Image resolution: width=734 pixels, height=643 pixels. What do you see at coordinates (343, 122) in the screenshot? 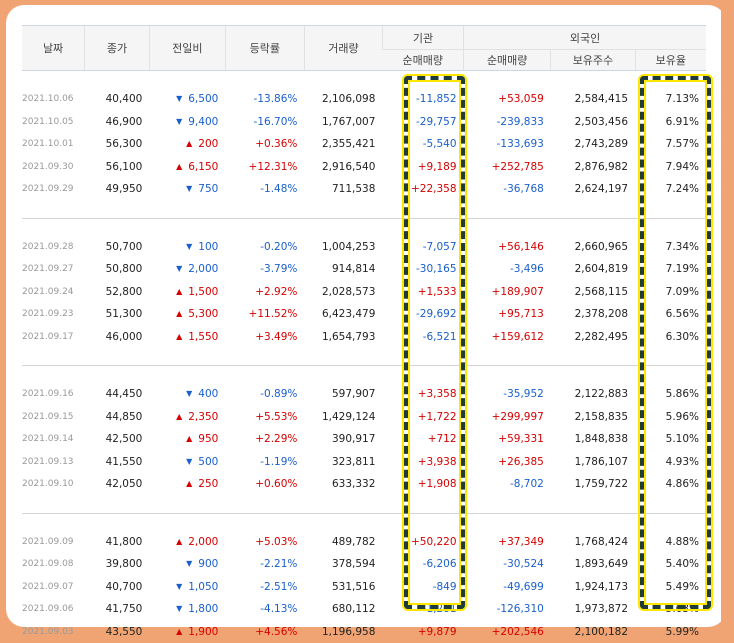
I see `row-volume: 1,767,007` at bounding box center [343, 122].